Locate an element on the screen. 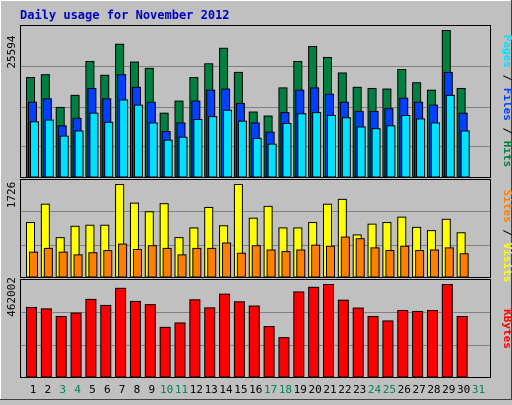 This screenshot has width=512, height=405. day-label-20: 20 is located at coordinates (315, 389).